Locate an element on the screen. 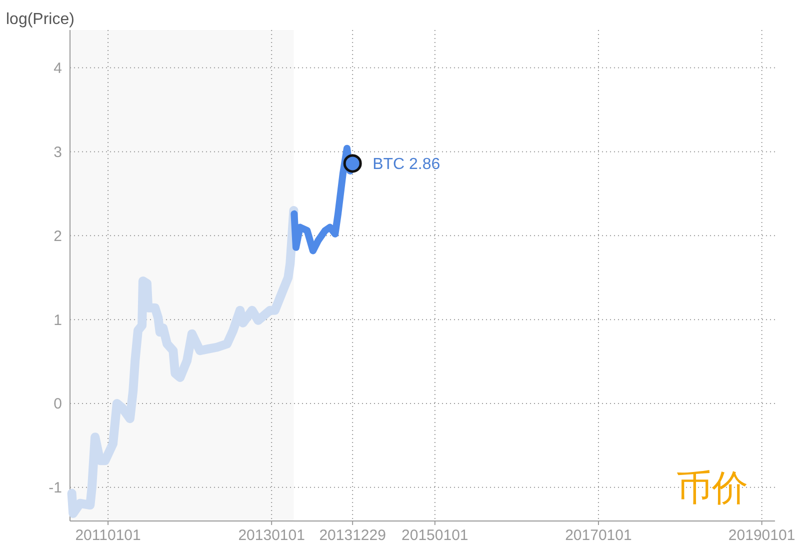 This screenshot has height=554, width=799. annotation: 币价 is located at coordinates (712, 487).